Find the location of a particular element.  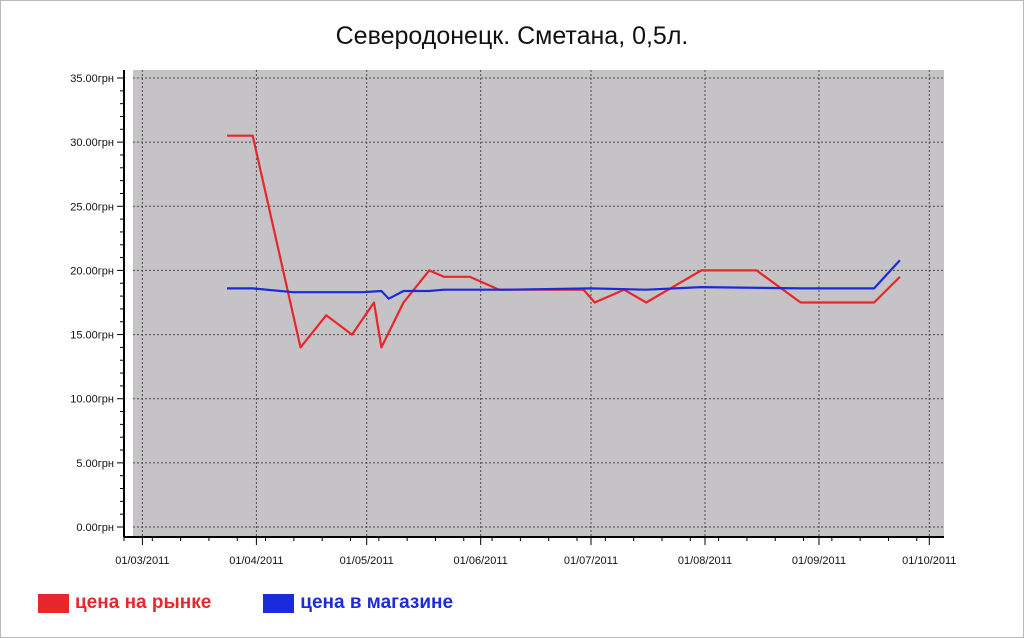

x-tick-label: 01/07/2011 is located at coordinates (591, 561).